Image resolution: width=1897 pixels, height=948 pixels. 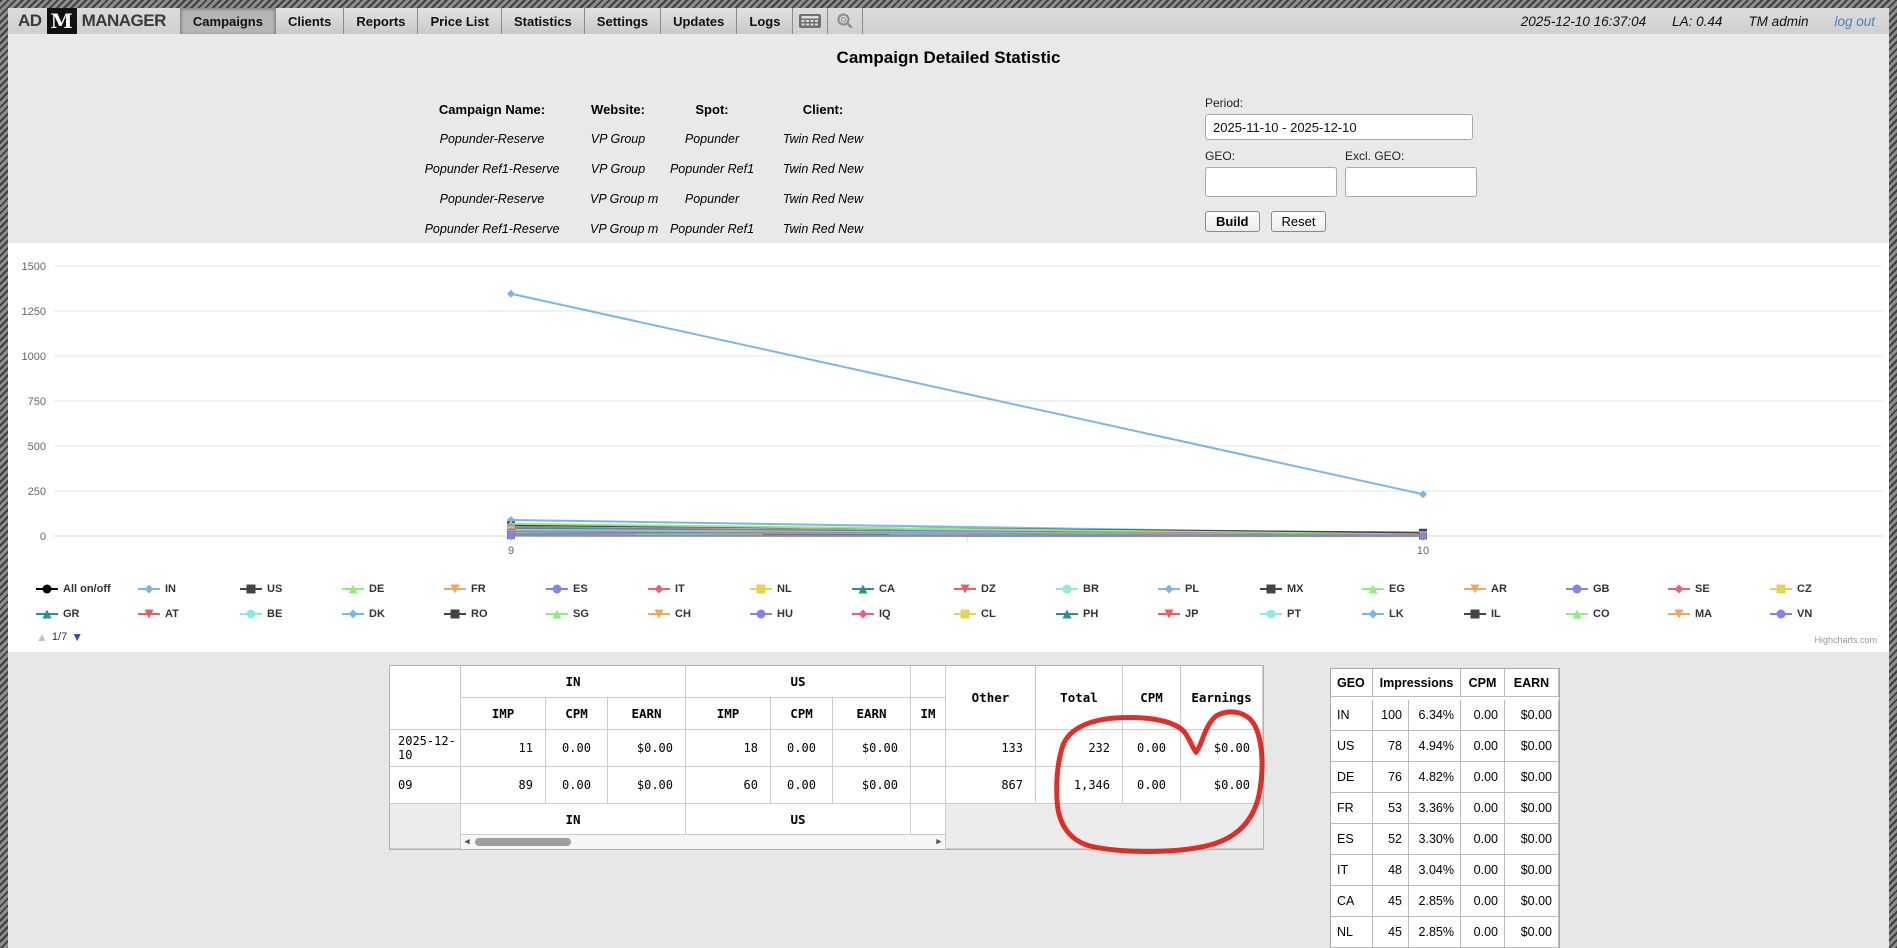 What do you see at coordinates (1341, 164) in the screenshot?
I see `report-filter-form: Period: GEO: Excl. GEO: Build Reset` at bounding box center [1341, 164].